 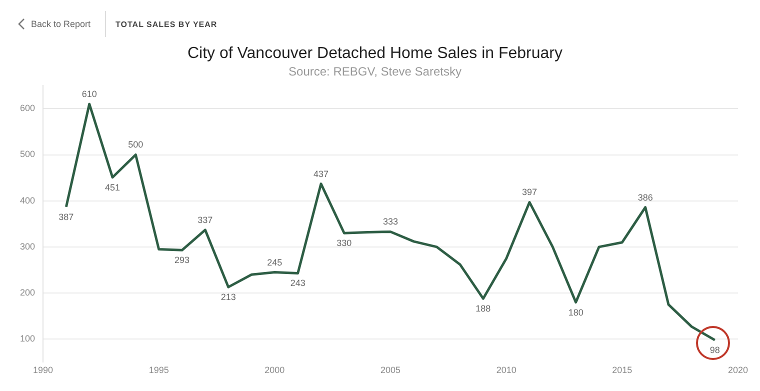 What do you see at coordinates (228, 297) in the screenshot?
I see `data-label: 213` at bounding box center [228, 297].